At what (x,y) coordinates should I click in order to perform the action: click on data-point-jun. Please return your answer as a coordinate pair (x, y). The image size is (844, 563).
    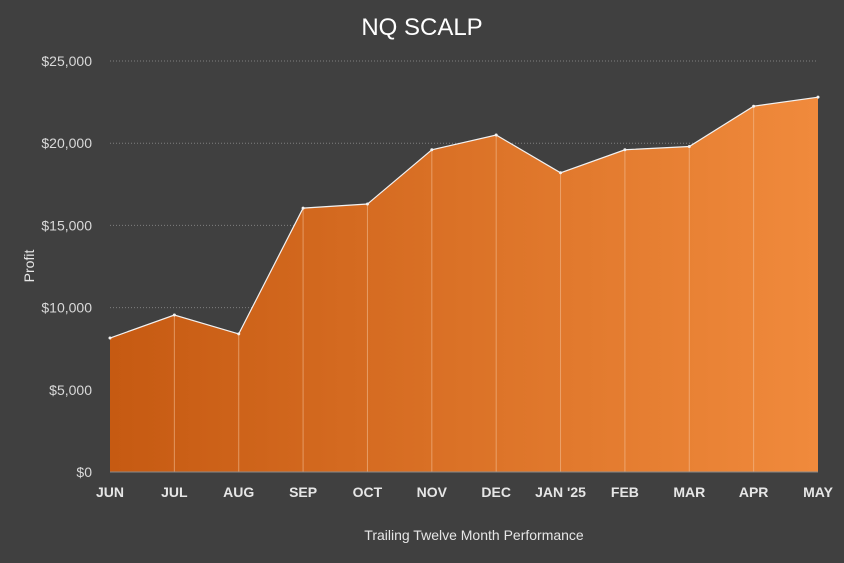
    Looking at the image, I should click on (110, 338).